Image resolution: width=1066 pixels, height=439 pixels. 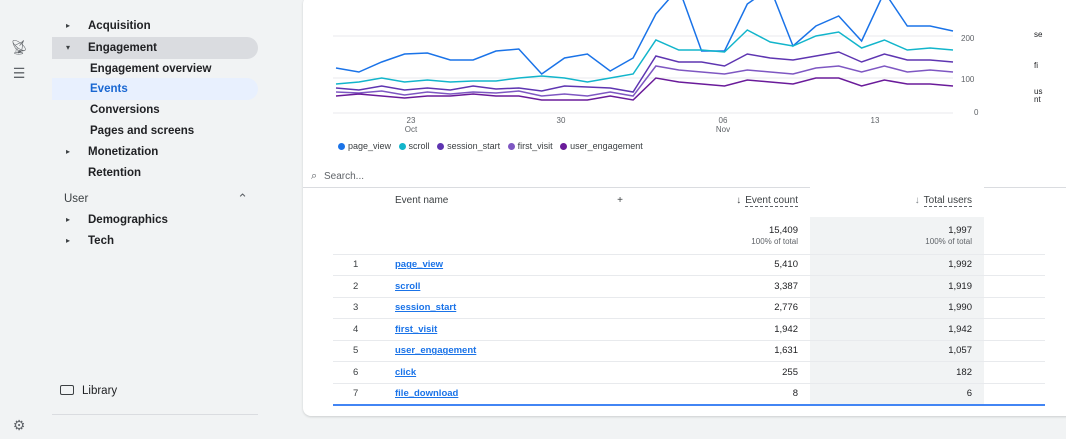 What do you see at coordinates (786, 286) in the screenshot?
I see `event-count-cell: 3,387` at bounding box center [786, 286].